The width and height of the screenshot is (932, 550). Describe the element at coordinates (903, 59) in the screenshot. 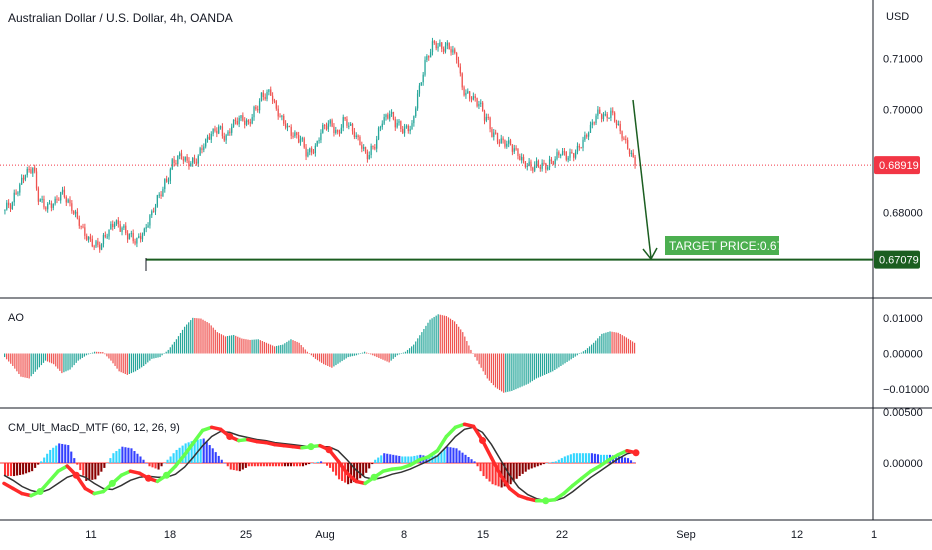

I see `price-tick-label: 0.71000` at that location.